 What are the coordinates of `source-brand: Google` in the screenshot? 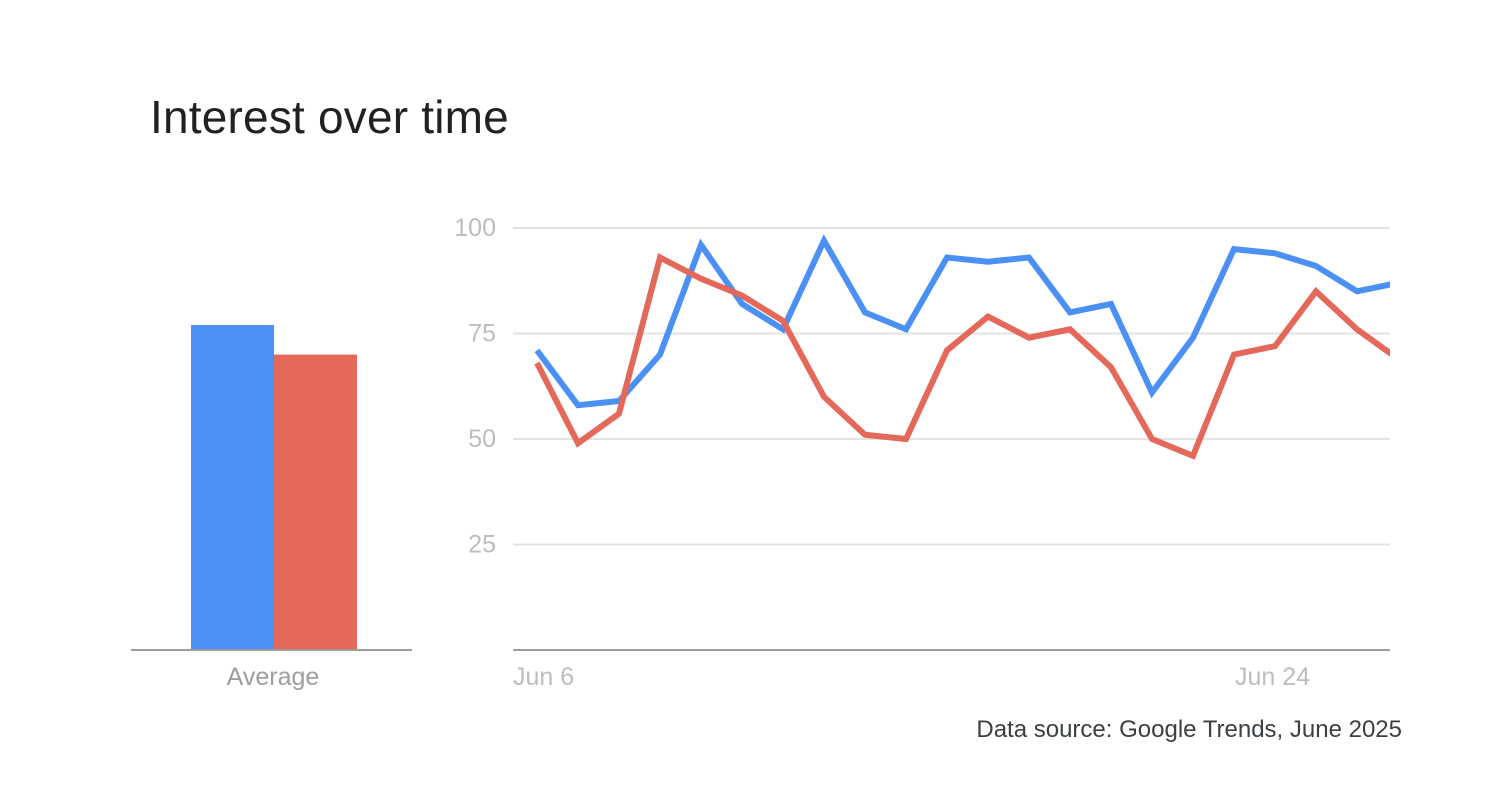 It's located at (1158, 729).